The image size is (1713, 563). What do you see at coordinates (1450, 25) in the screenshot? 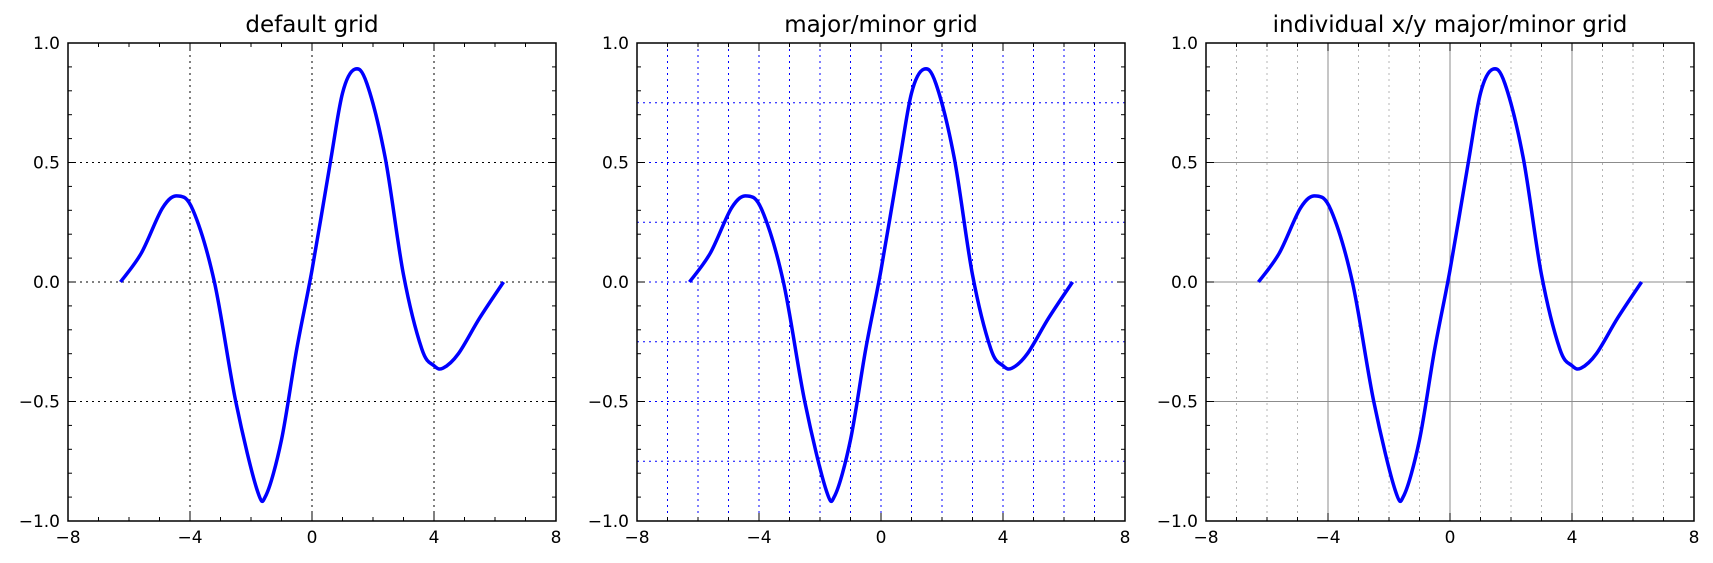
I see `chart-title: individual x/y major/minor grid` at bounding box center [1450, 25].